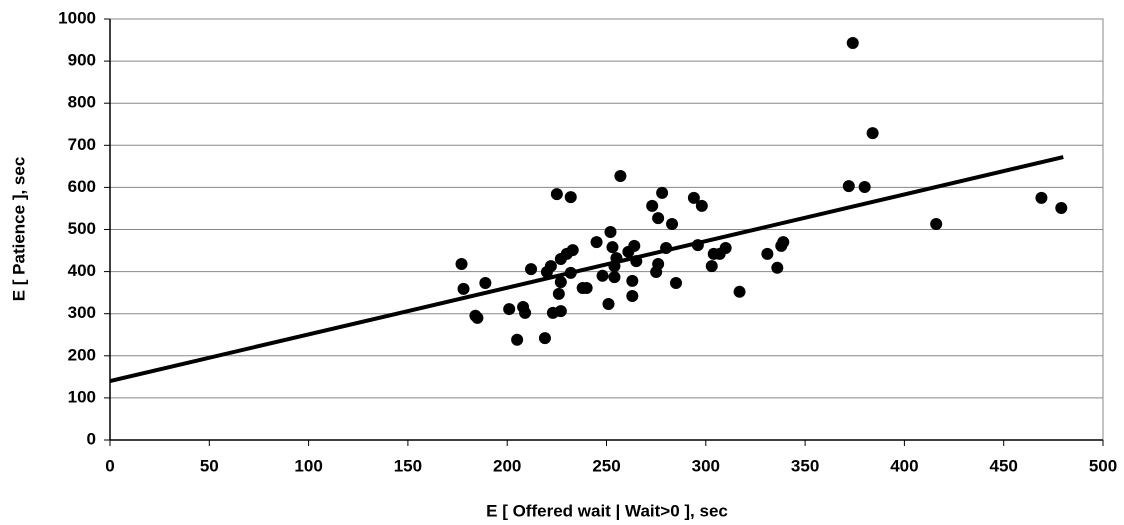 Image resolution: width=1124 pixels, height=525 pixels. Describe the element at coordinates (209, 465) in the screenshot. I see `x-tick-label: 50` at that location.